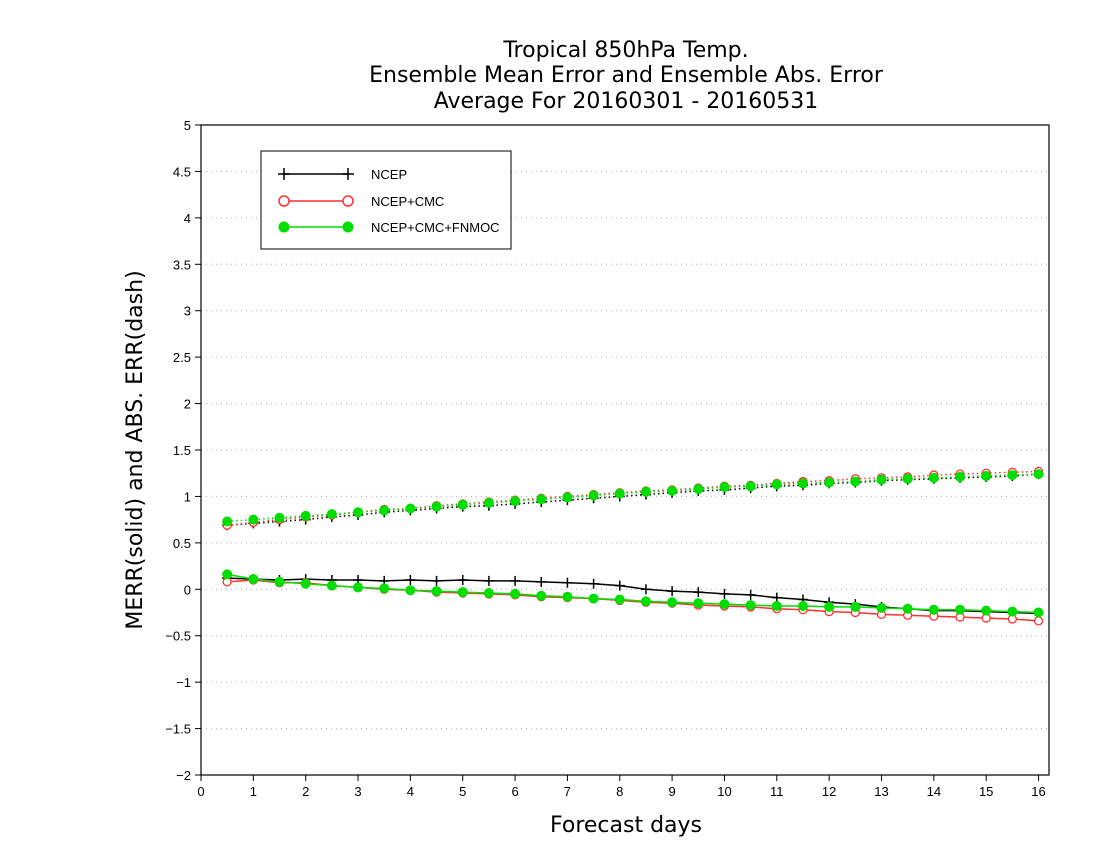 Image resolution: width=1100 pixels, height=850 pixels. Describe the element at coordinates (187, 218) in the screenshot. I see `y-tick-label-12: 4` at that location.